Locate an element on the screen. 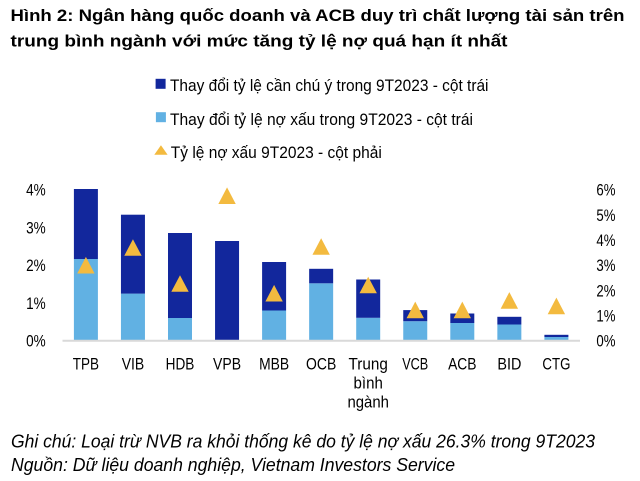 The height and width of the screenshot is (481, 640). svg-text: 5% is located at coordinates (605, 216).